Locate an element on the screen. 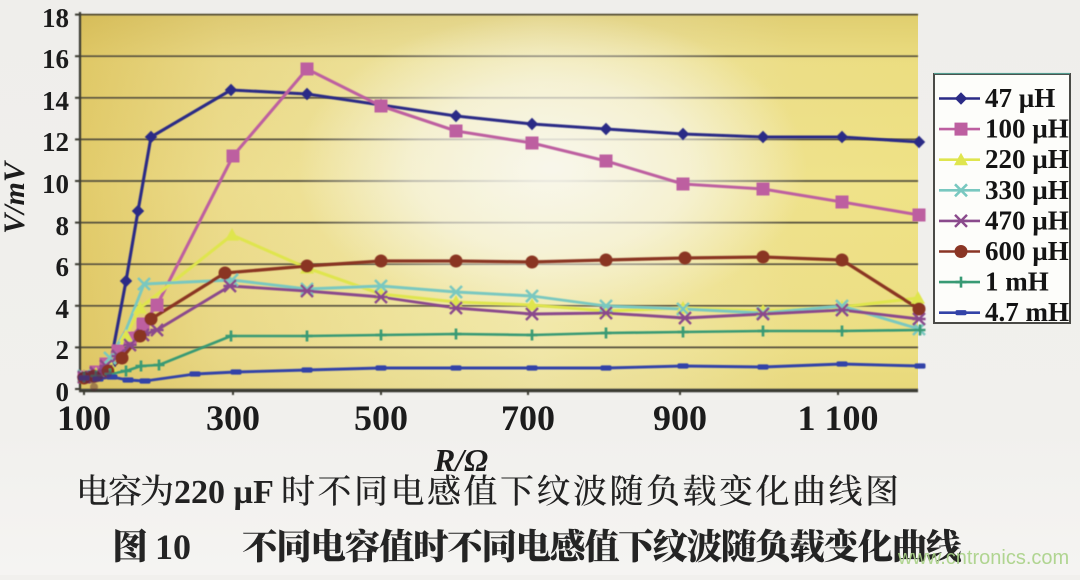 The width and height of the screenshot is (1080, 580). svg-text: 47 µH is located at coordinates (1020, 98).